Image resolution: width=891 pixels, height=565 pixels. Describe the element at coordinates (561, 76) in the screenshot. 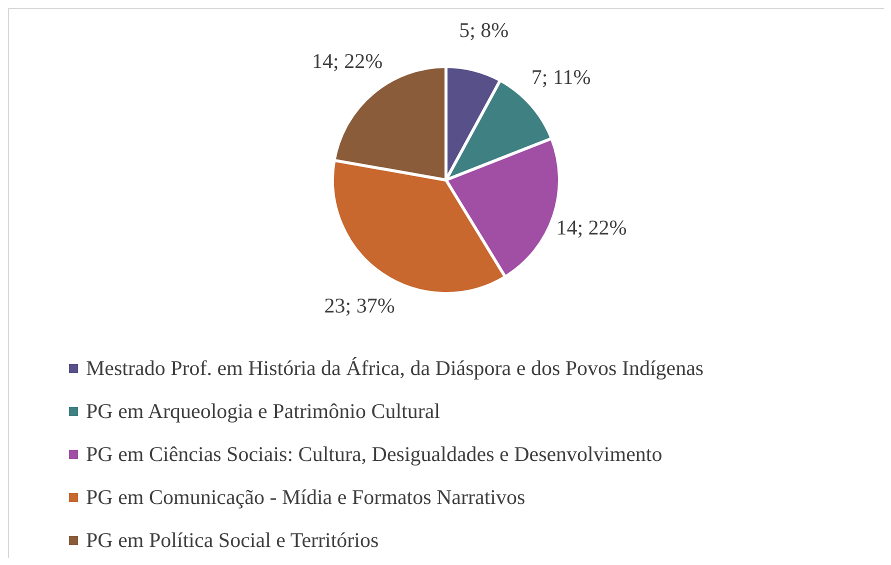

I see `data-label: 7; 11%` at that location.